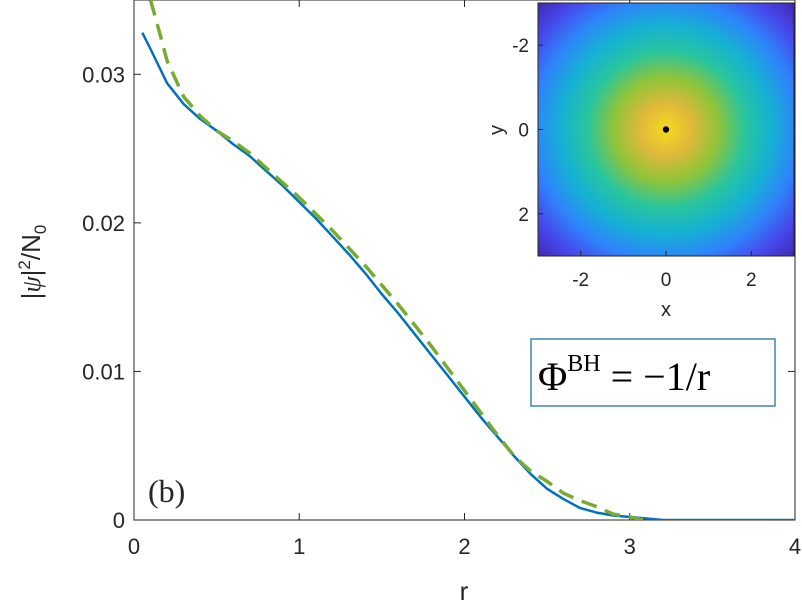 The image size is (802, 607). What do you see at coordinates (299, 546) in the screenshot?
I see `x-tick-label: 1` at bounding box center [299, 546].